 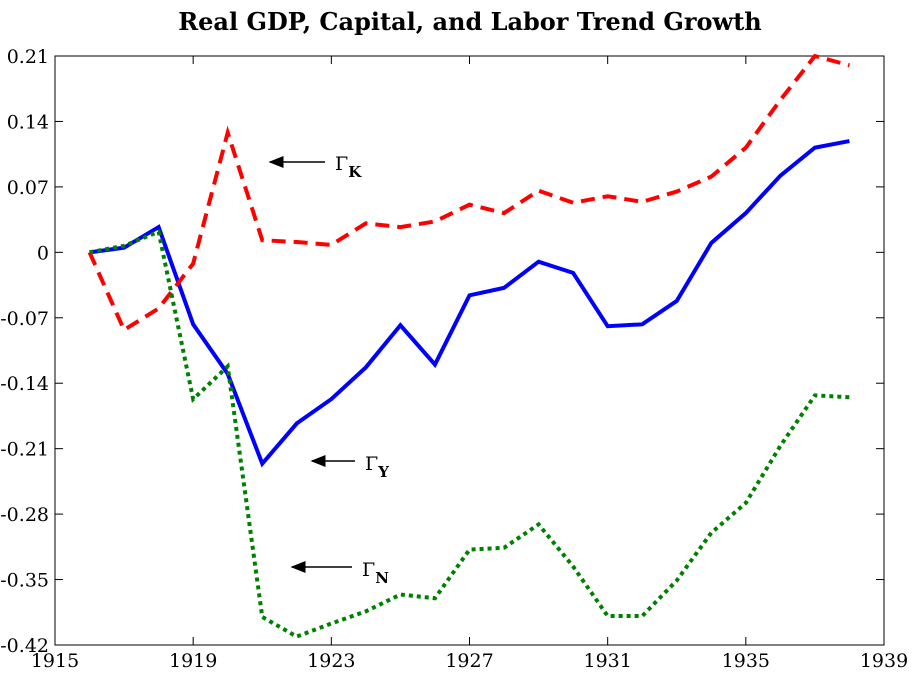 I want to click on y-tick-label: -0.07, so click(x=24, y=319).